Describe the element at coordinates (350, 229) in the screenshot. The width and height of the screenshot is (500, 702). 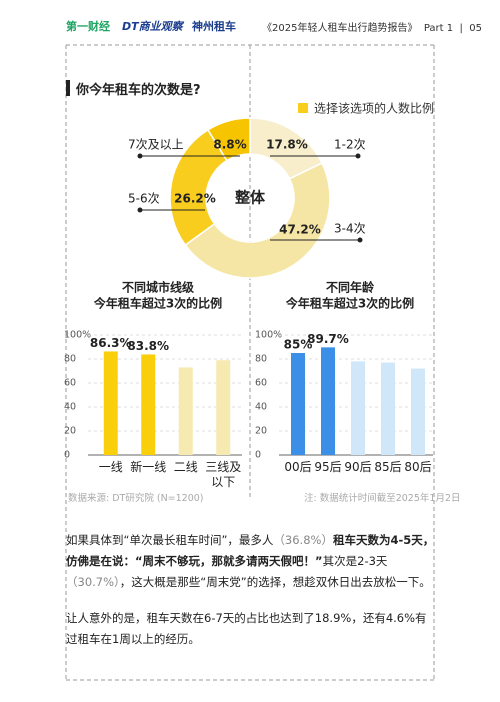
I see `category-label: 3-4次` at that location.